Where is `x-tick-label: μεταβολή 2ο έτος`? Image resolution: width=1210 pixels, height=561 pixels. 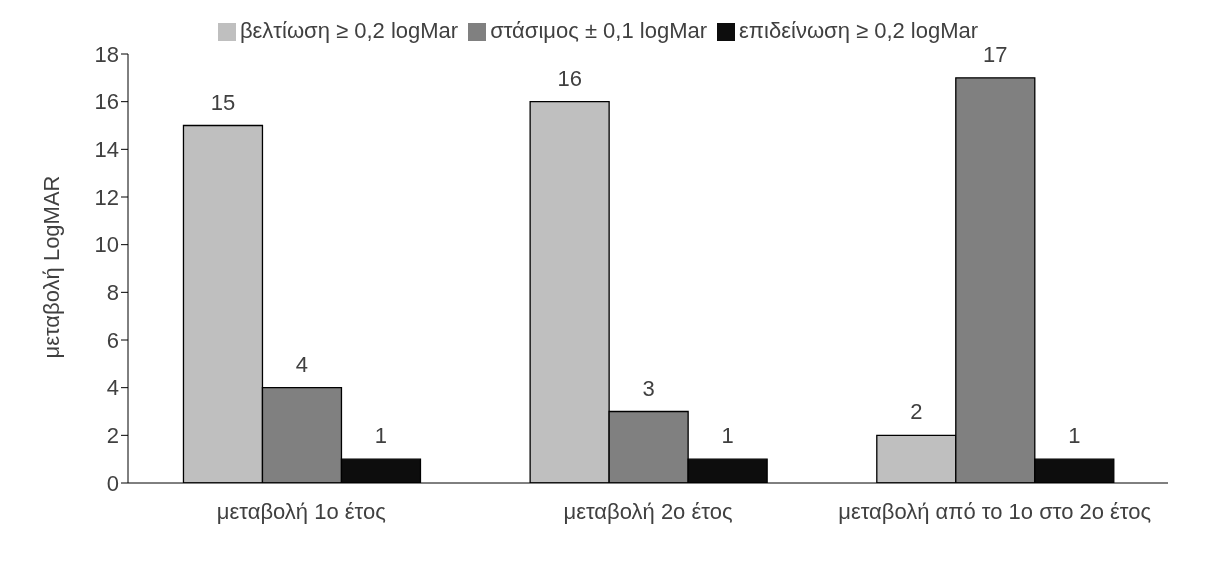
x-tick-label: μεταβολή 2ο έτος is located at coordinates (648, 511).